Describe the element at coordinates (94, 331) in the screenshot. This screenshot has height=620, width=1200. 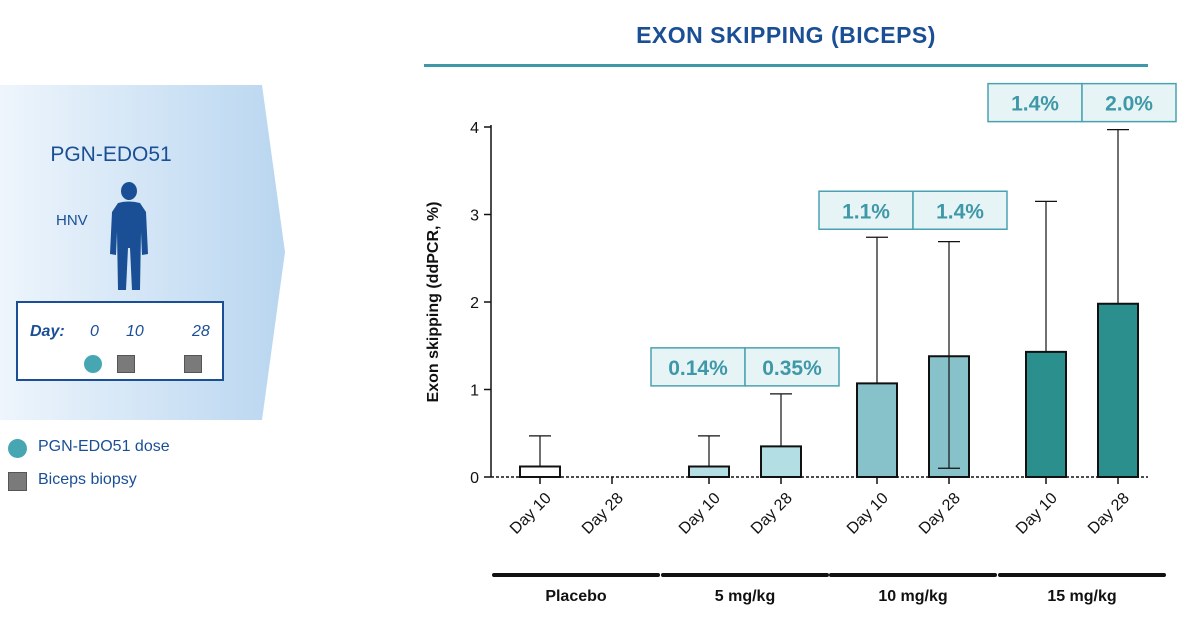
I see `day-value-0: 0` at that location.